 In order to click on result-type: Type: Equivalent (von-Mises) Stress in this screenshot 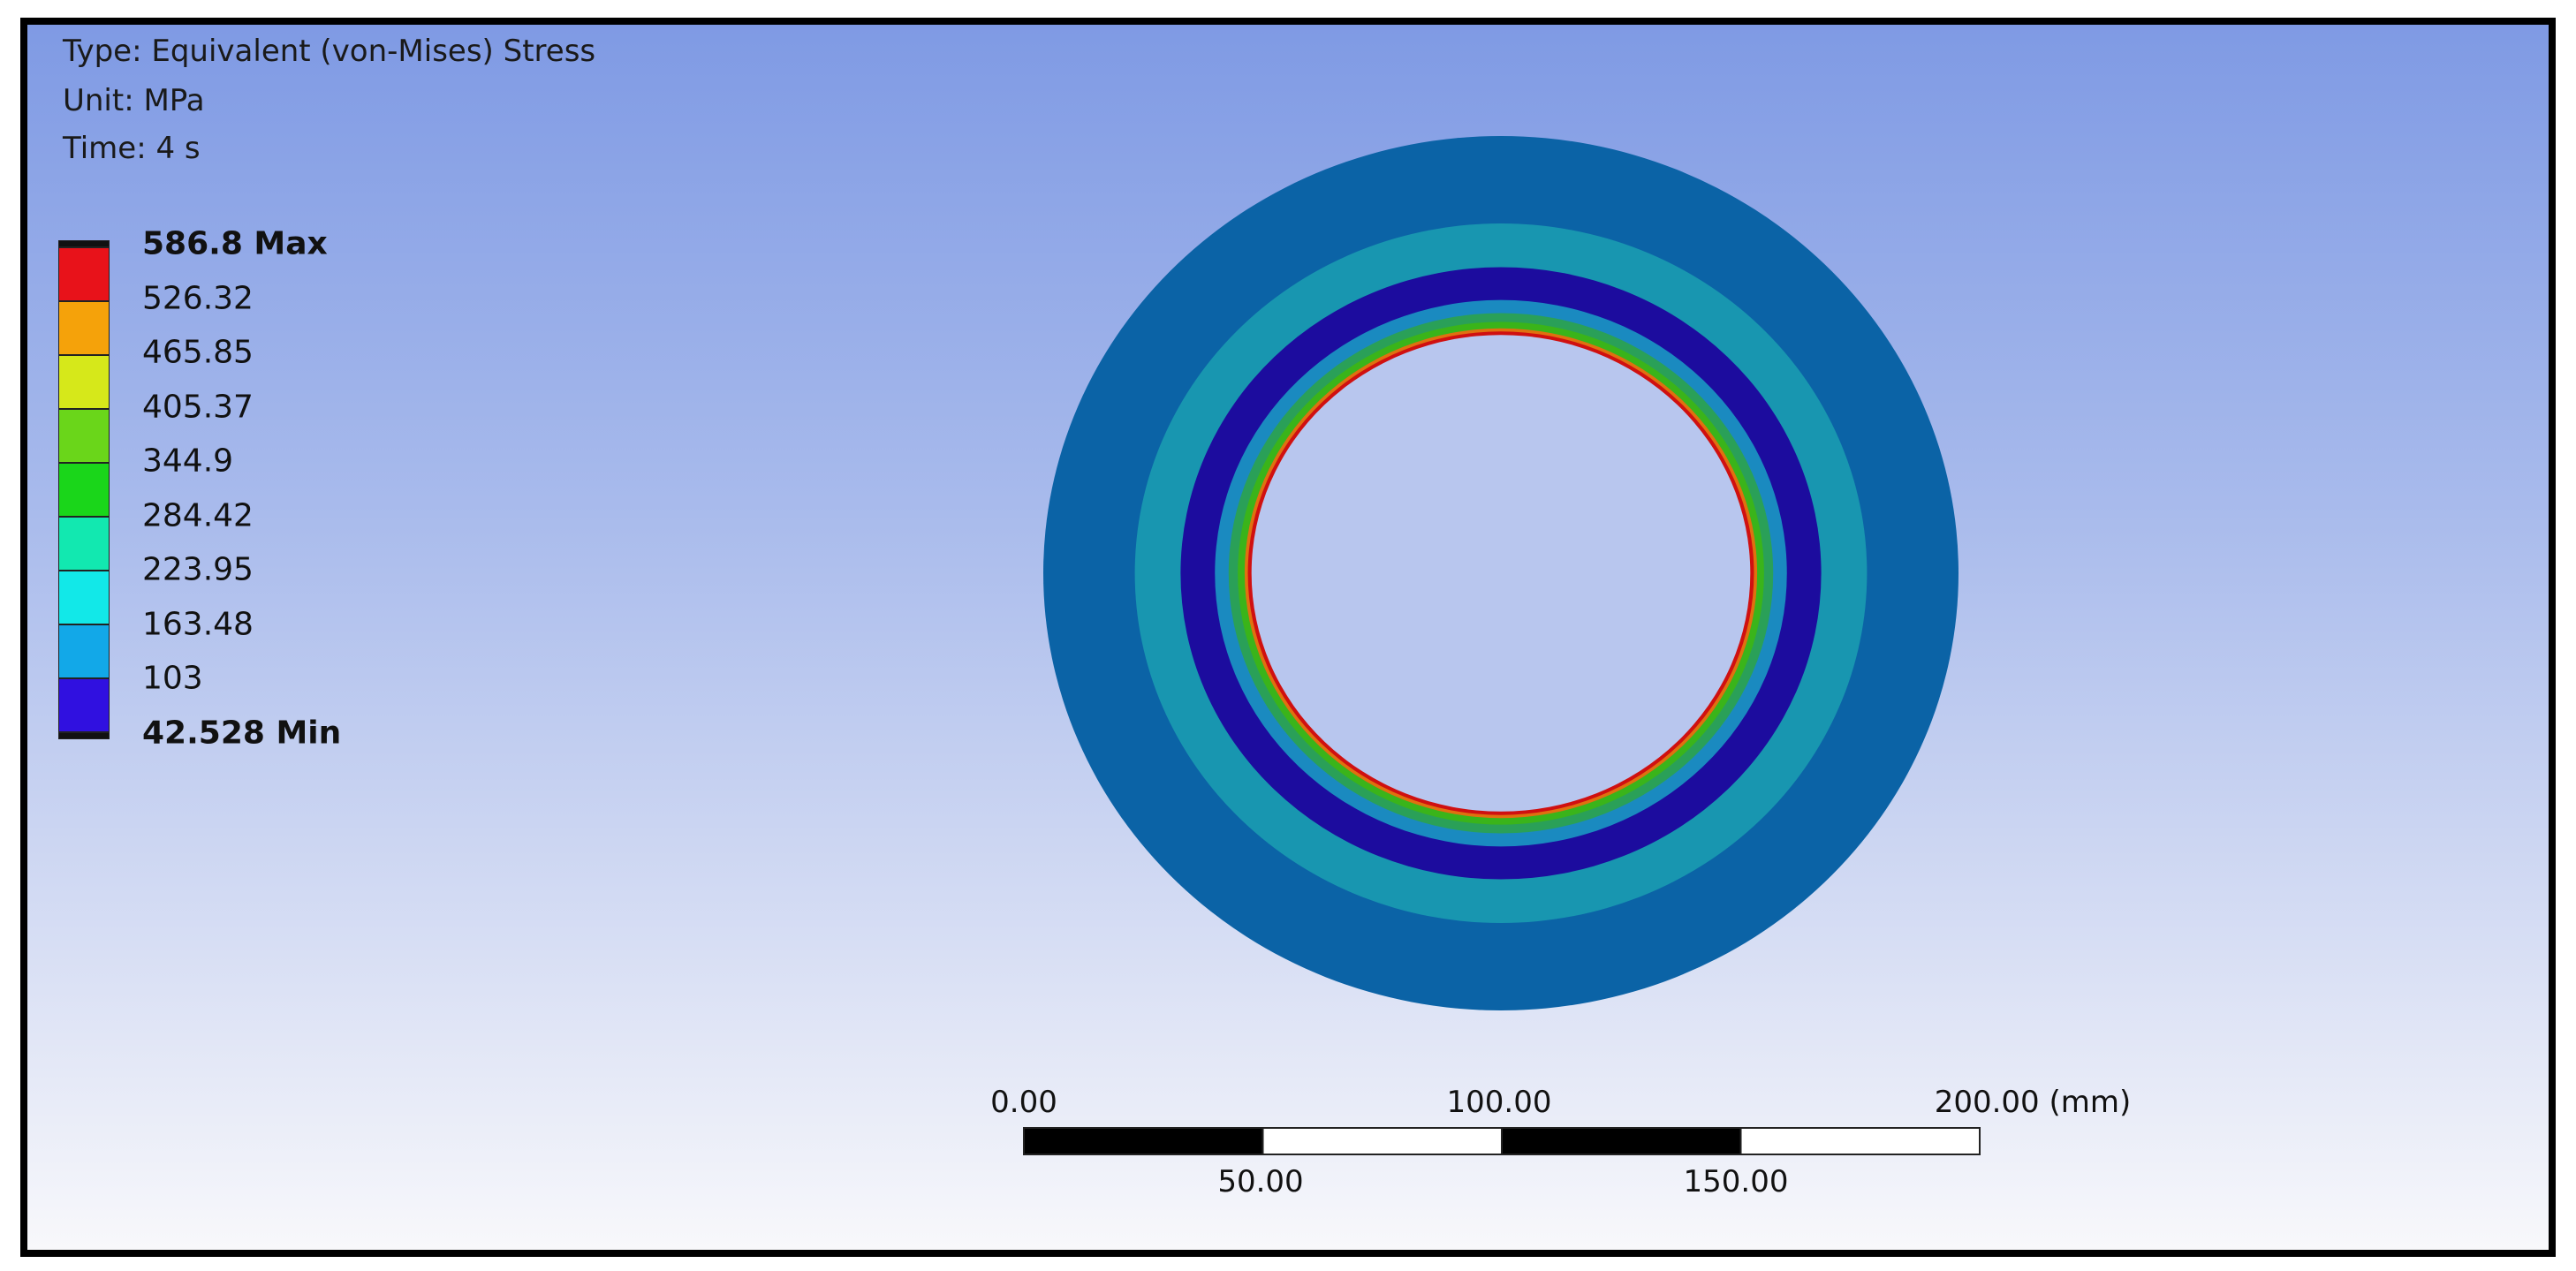, I will do `click(330, 51)`.